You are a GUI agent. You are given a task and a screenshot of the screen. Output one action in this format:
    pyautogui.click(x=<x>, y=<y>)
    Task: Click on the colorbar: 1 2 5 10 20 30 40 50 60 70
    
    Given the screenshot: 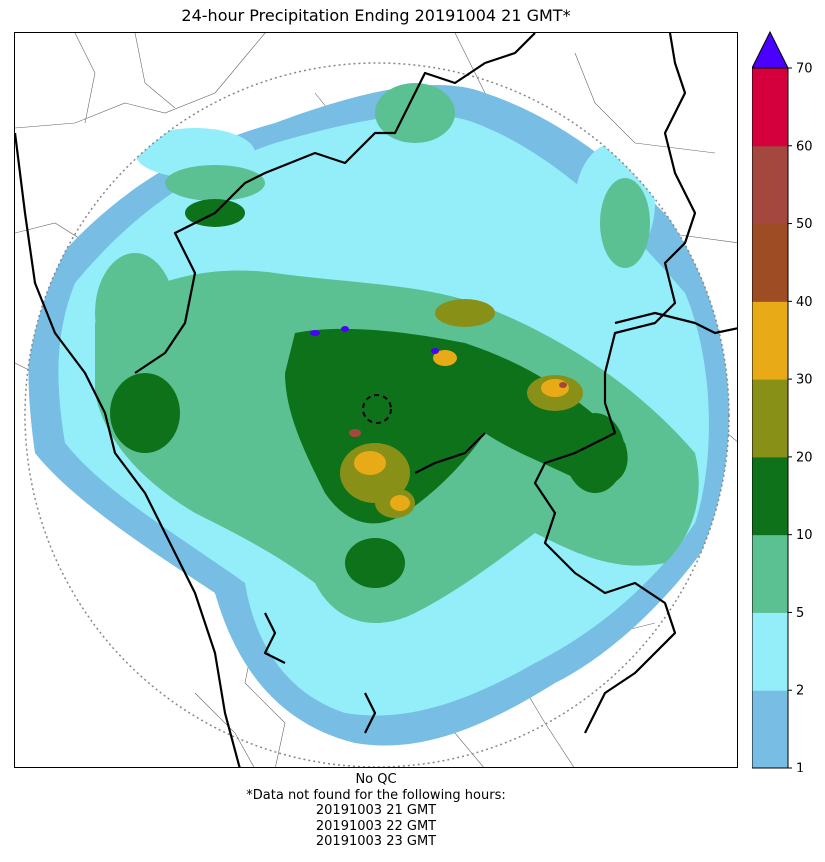 What is the action you would take?
    pyautogui.click(x=782, y=401)
    